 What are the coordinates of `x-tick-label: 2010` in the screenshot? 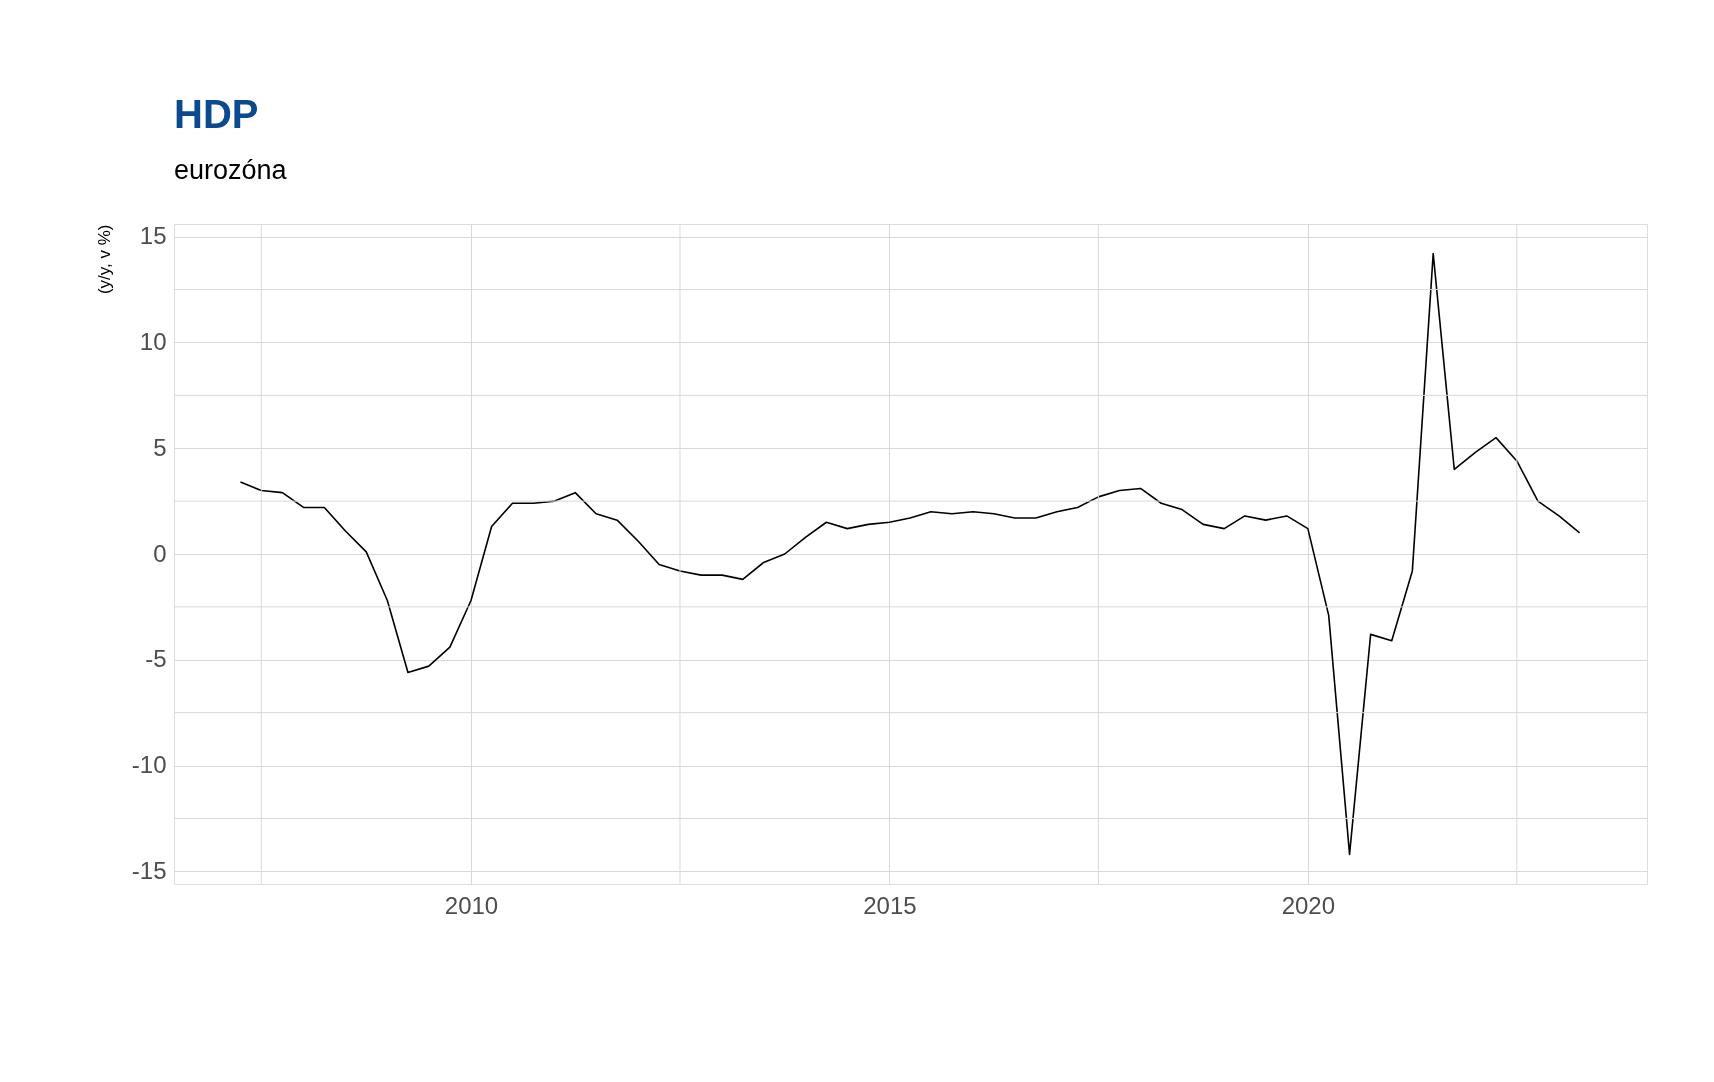 It's located at (471, 905).